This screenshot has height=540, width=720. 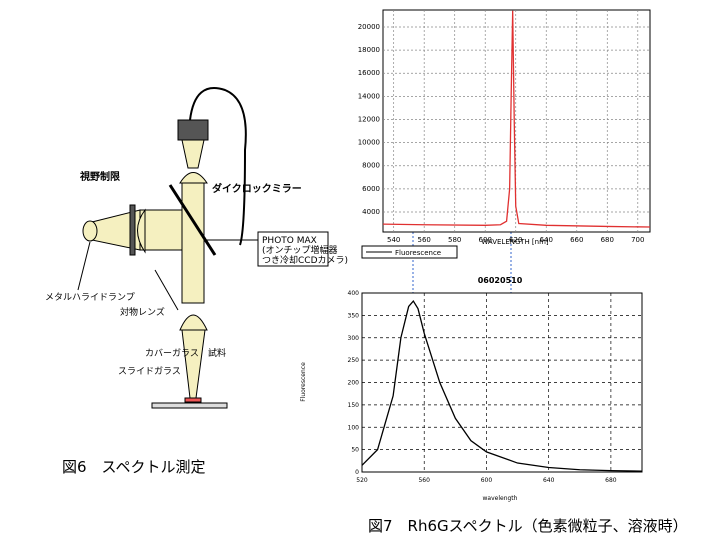 What do you see at coordinates (576, 240) in the screenshot?
I see `x-tick-label: 660` at bounding box center [576, 240].